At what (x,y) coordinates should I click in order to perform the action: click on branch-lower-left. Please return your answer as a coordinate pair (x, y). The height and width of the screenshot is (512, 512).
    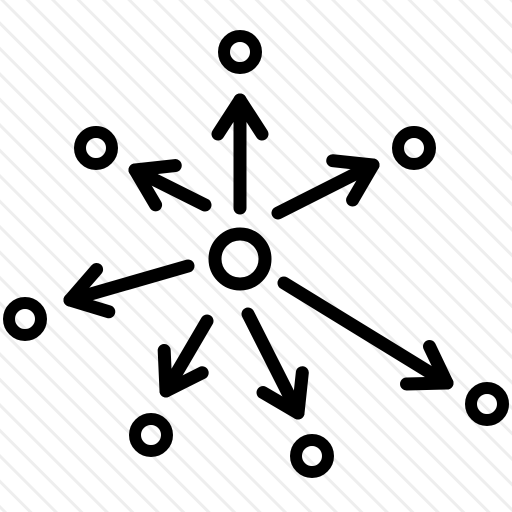
    Looking at the image, I should click on (171, 385).